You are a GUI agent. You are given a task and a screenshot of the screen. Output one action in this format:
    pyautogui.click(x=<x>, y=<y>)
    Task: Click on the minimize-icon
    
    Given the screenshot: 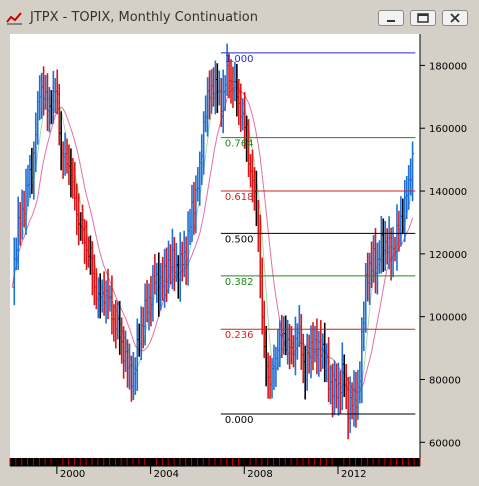 What is the action you would take?
    pyautogui.click(x=391, y=21)
    